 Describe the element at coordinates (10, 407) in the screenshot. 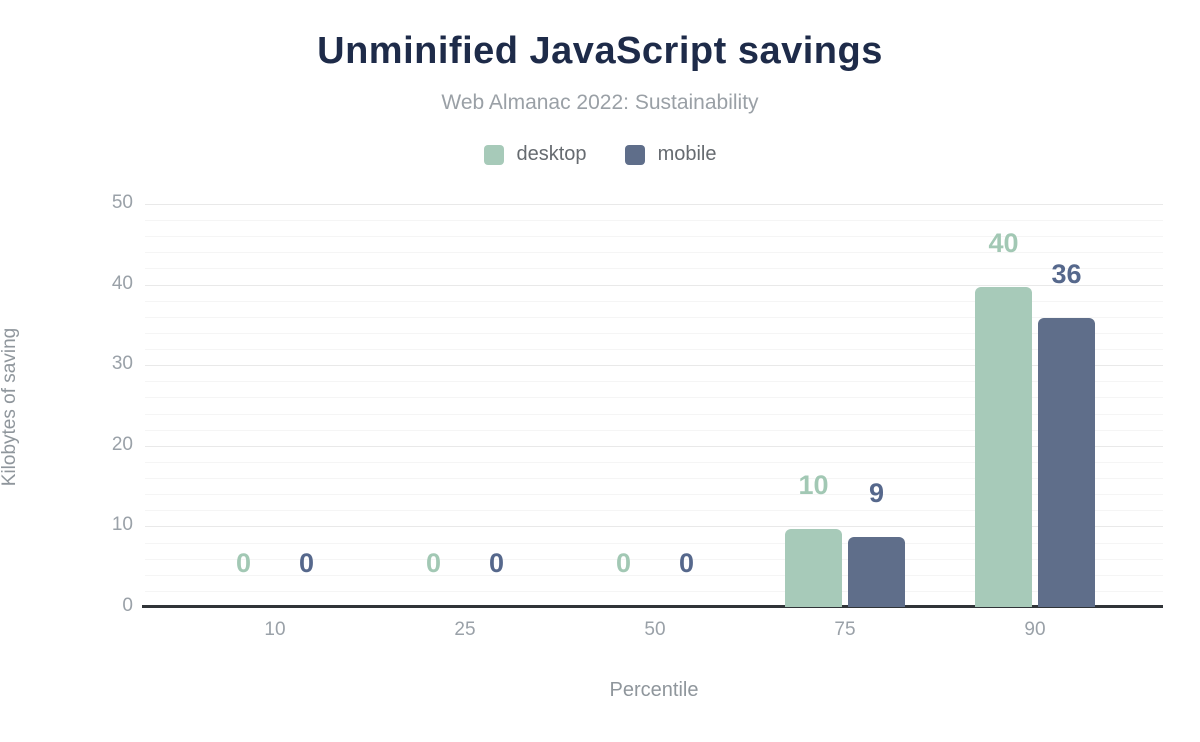

I see `y-axis-title: Kilobytes of saving` at that location.